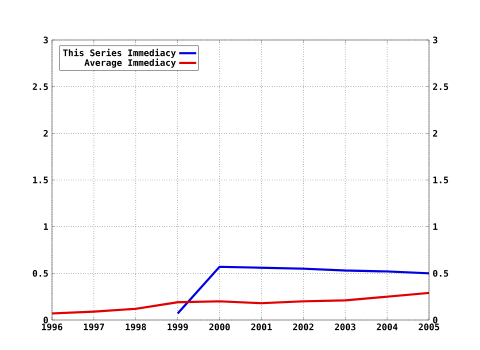 The height and width of the screenshot is (350, 480). What do you see at coordinates (136, 327) in the screenshot?
I see `x-tick-label: 1998` at bounding box center [136, 327].